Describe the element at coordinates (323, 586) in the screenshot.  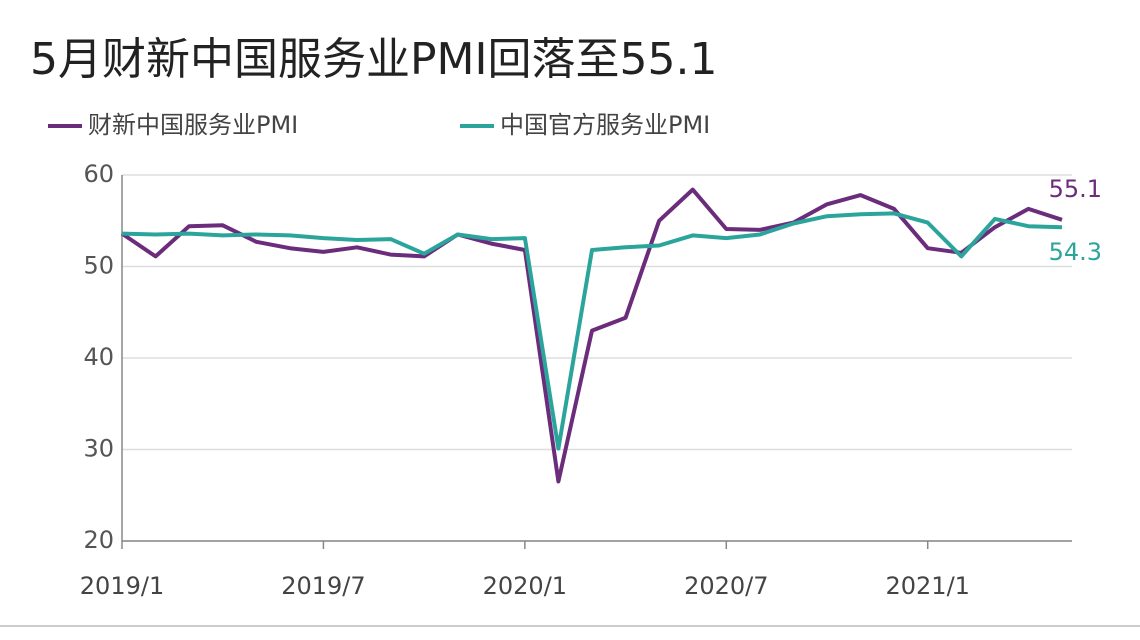
I see `x-tick-label: 2019/7` at that location.